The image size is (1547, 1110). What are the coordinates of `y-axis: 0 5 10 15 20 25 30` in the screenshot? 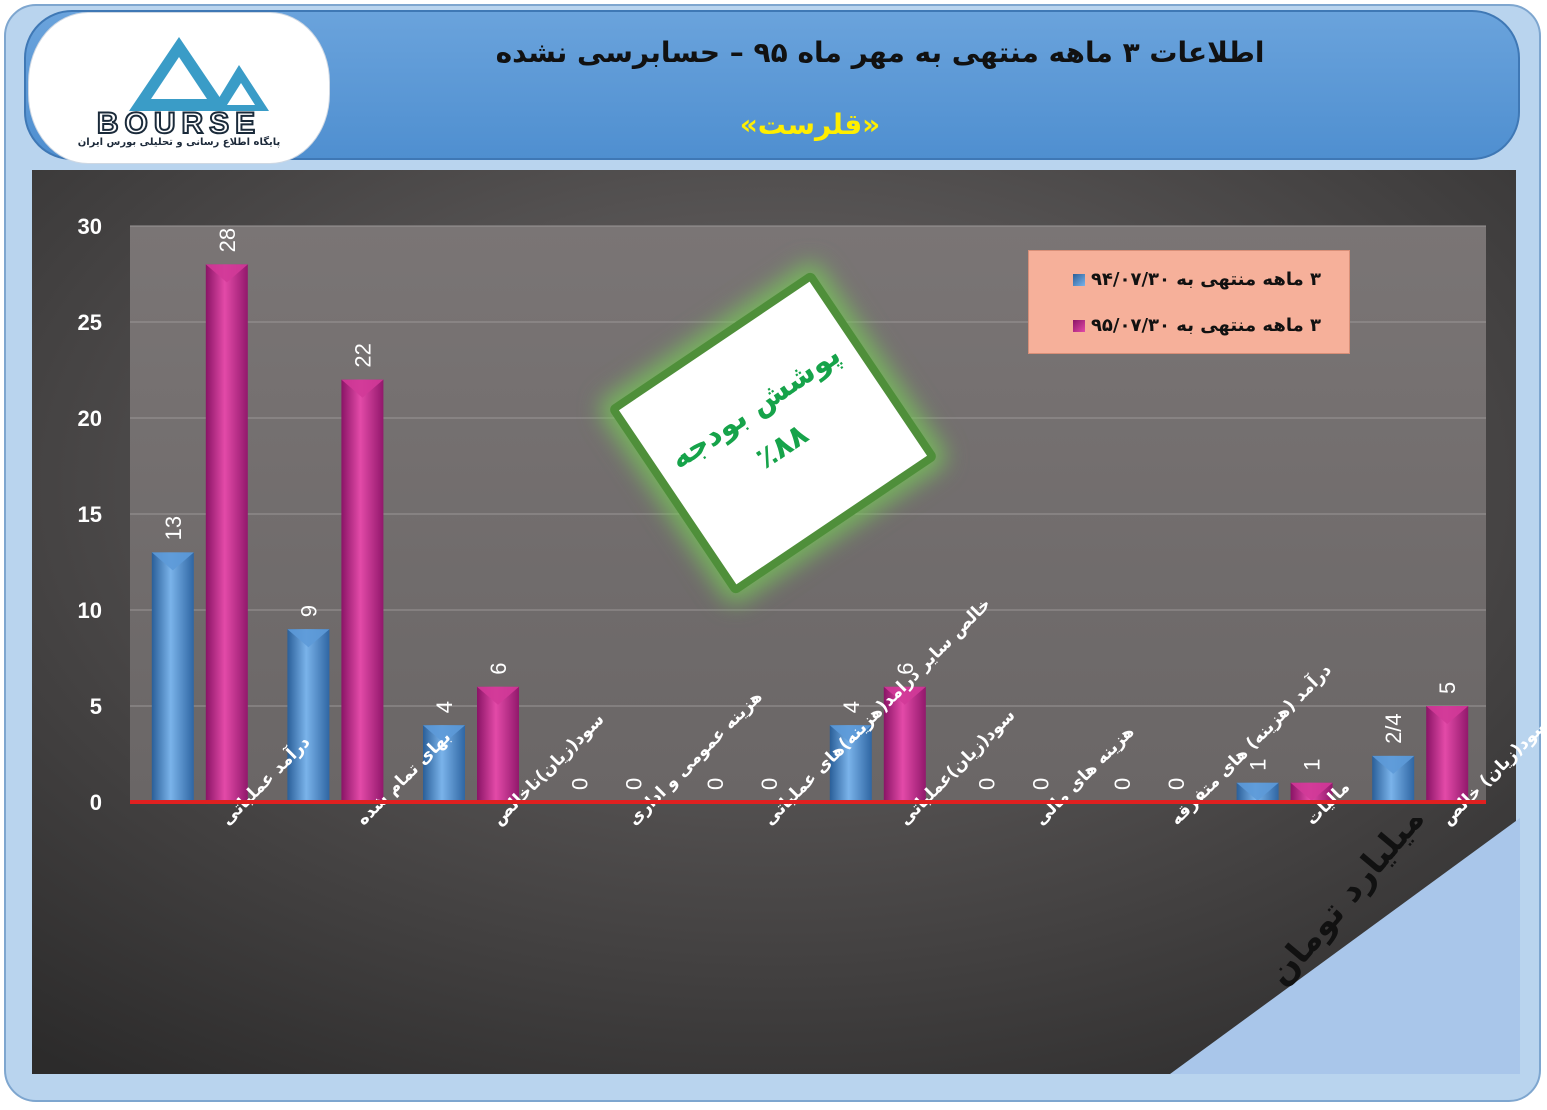 It's located at (90, 514).